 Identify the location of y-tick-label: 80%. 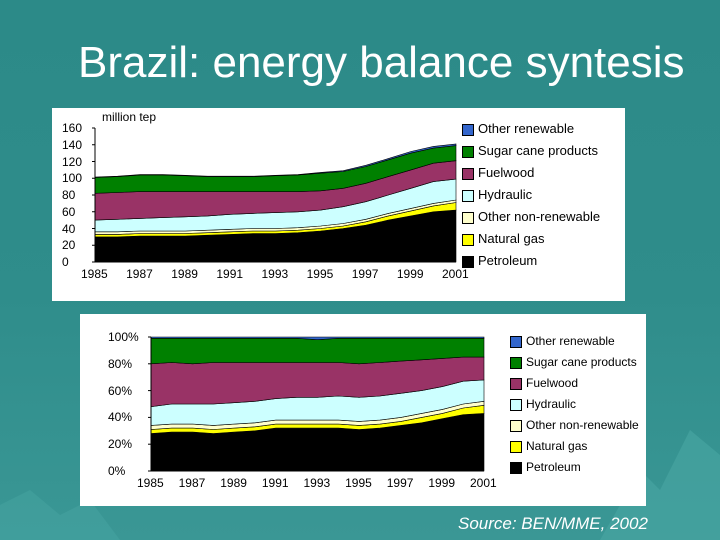
(120, 363).